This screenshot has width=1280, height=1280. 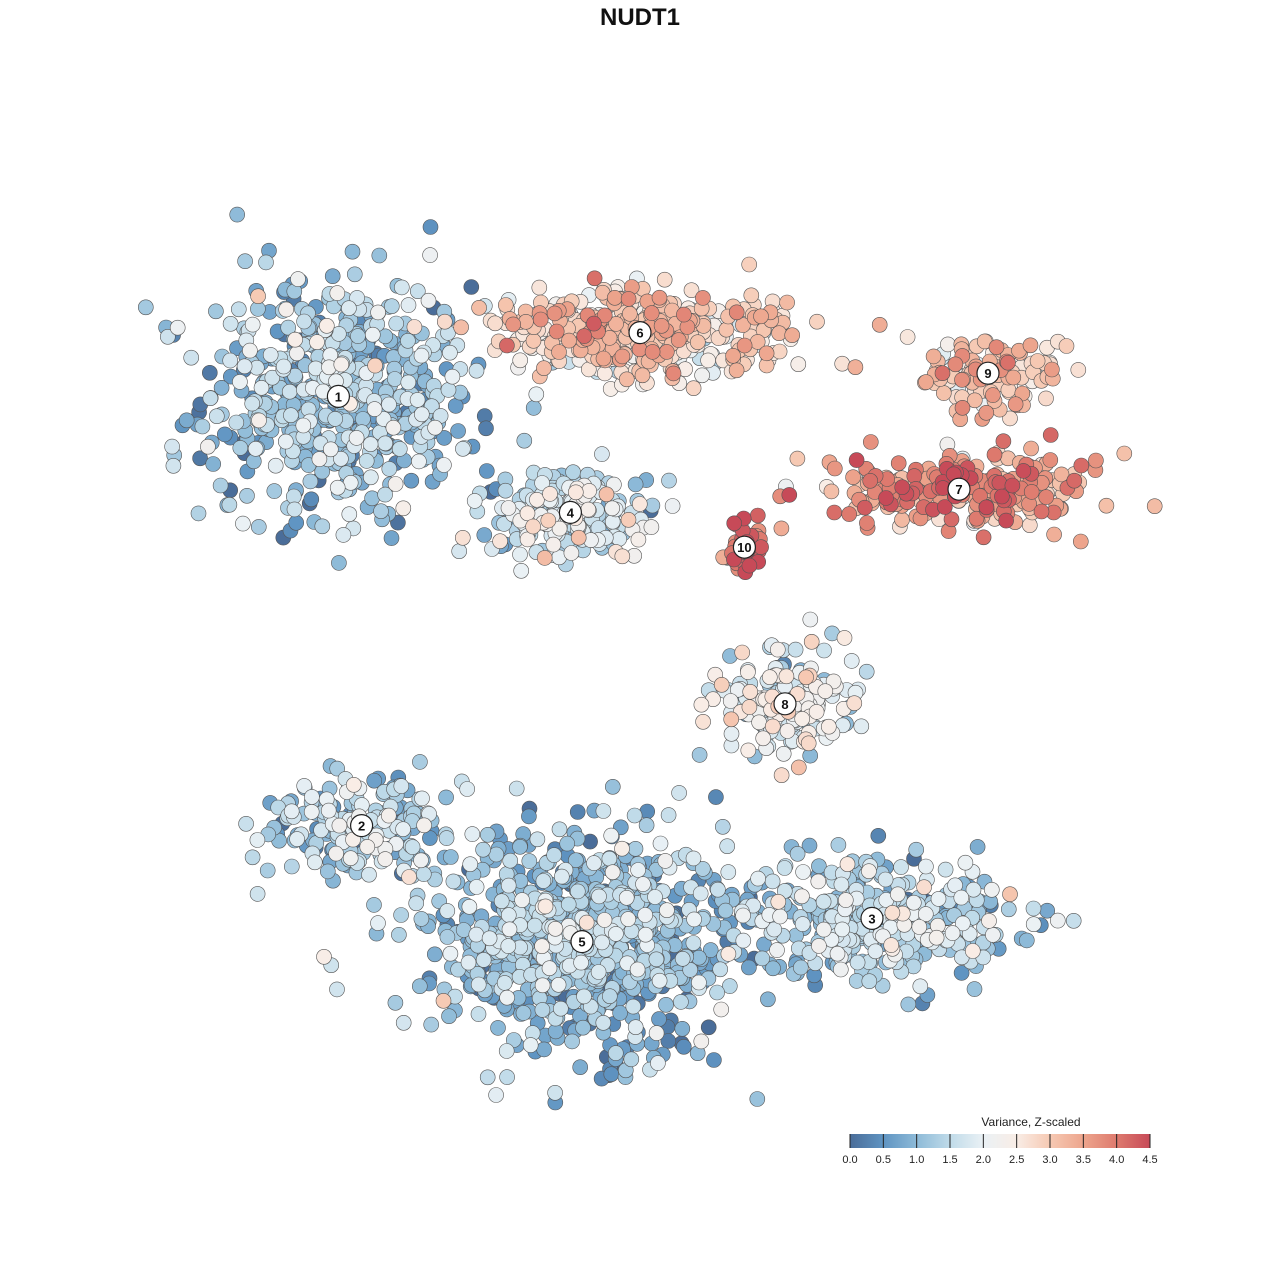 What do you see at coordinates (1031, 1122) in the screenshot?
I see `colorbar-title: Variance, Z-scaled` at bounding box center [1031, 1122].